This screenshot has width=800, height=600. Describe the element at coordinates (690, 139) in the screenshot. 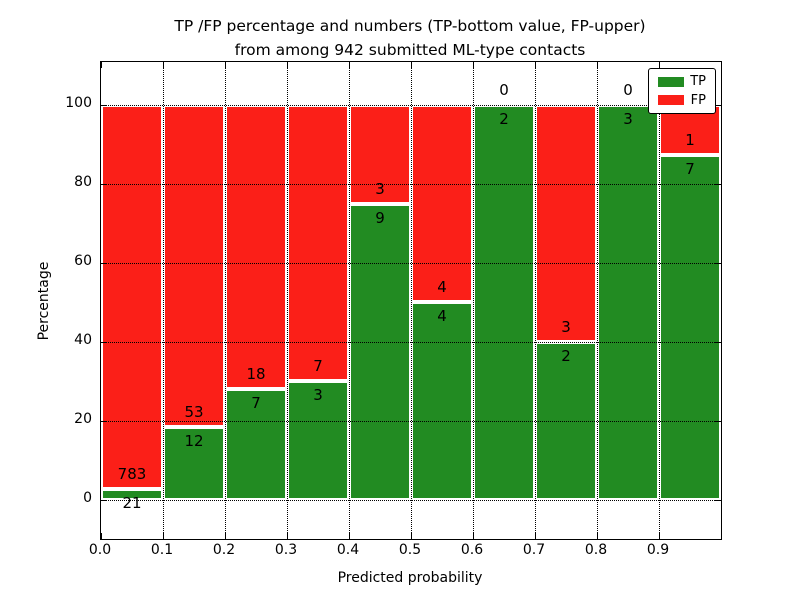

I see `fp-count-label: 1` at that location.